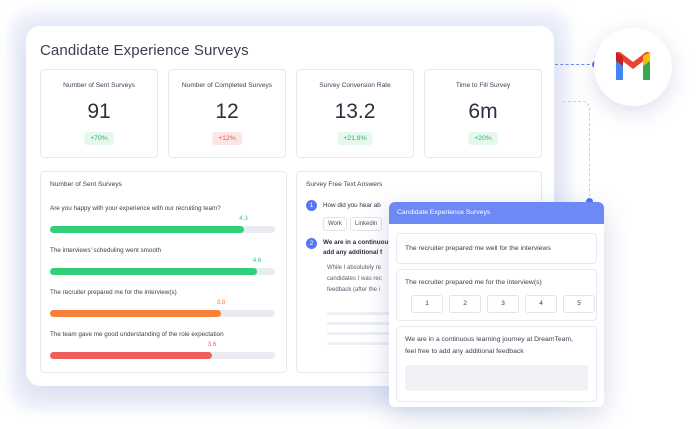  I want to click on question-number-badge: 2, so click(311, 243).